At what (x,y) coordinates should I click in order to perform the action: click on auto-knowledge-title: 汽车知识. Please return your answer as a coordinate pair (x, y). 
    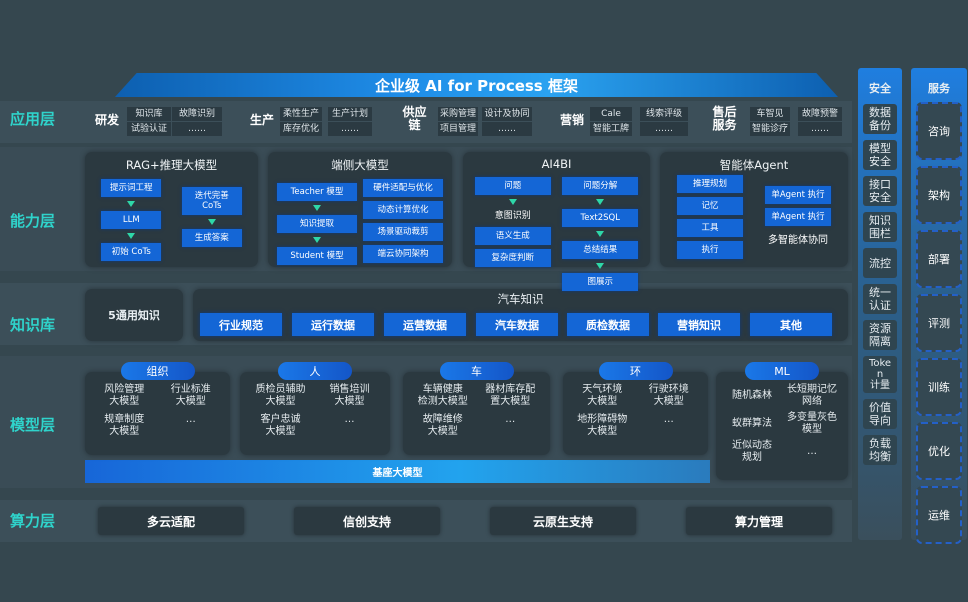
    Looking at the image, I should click on (520, 299).